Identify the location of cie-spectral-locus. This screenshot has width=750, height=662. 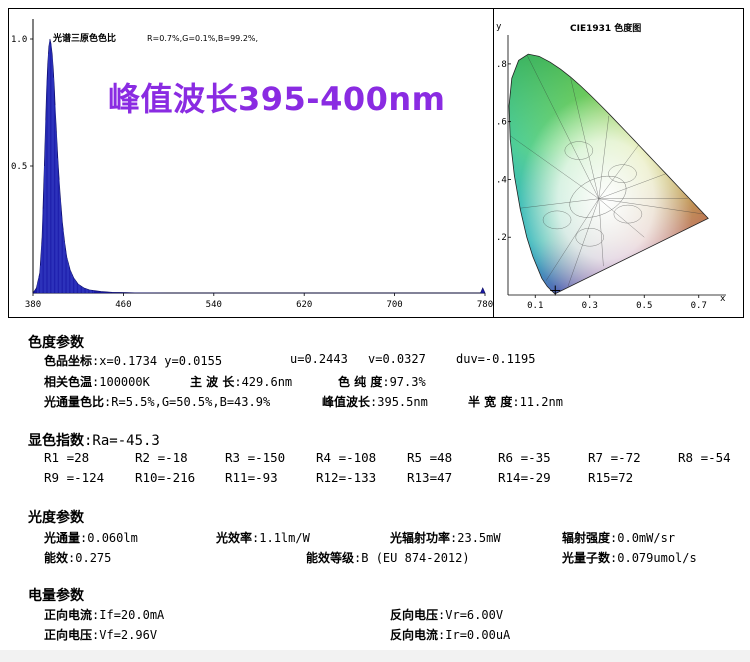
(608, 174).